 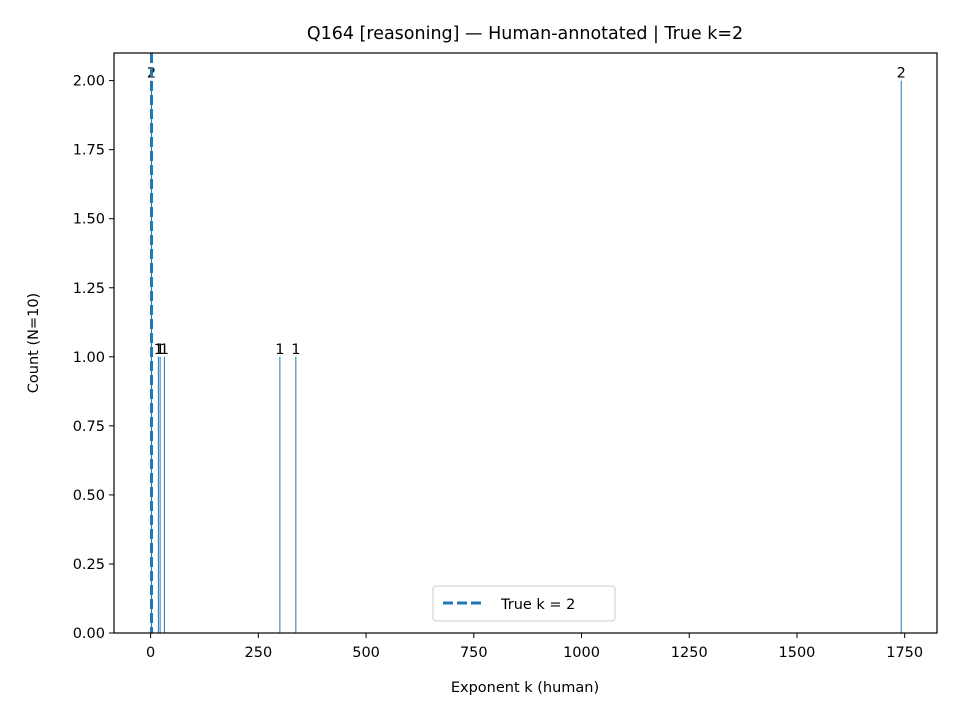 I want to click on x-axis-label: Exponent k (human), so click(x=525, y=688).